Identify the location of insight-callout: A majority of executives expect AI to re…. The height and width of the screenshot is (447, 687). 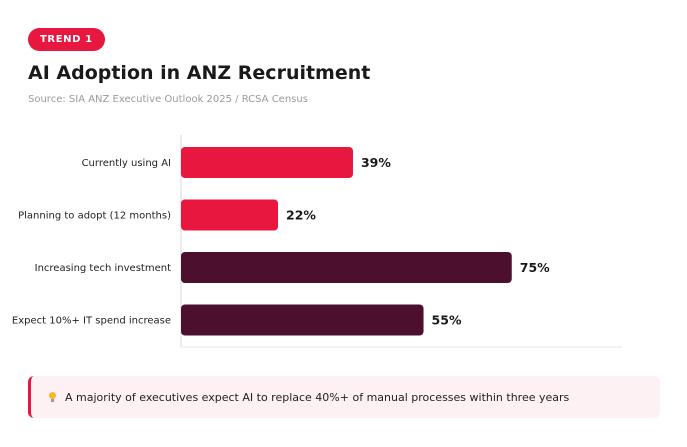
(344, 397).